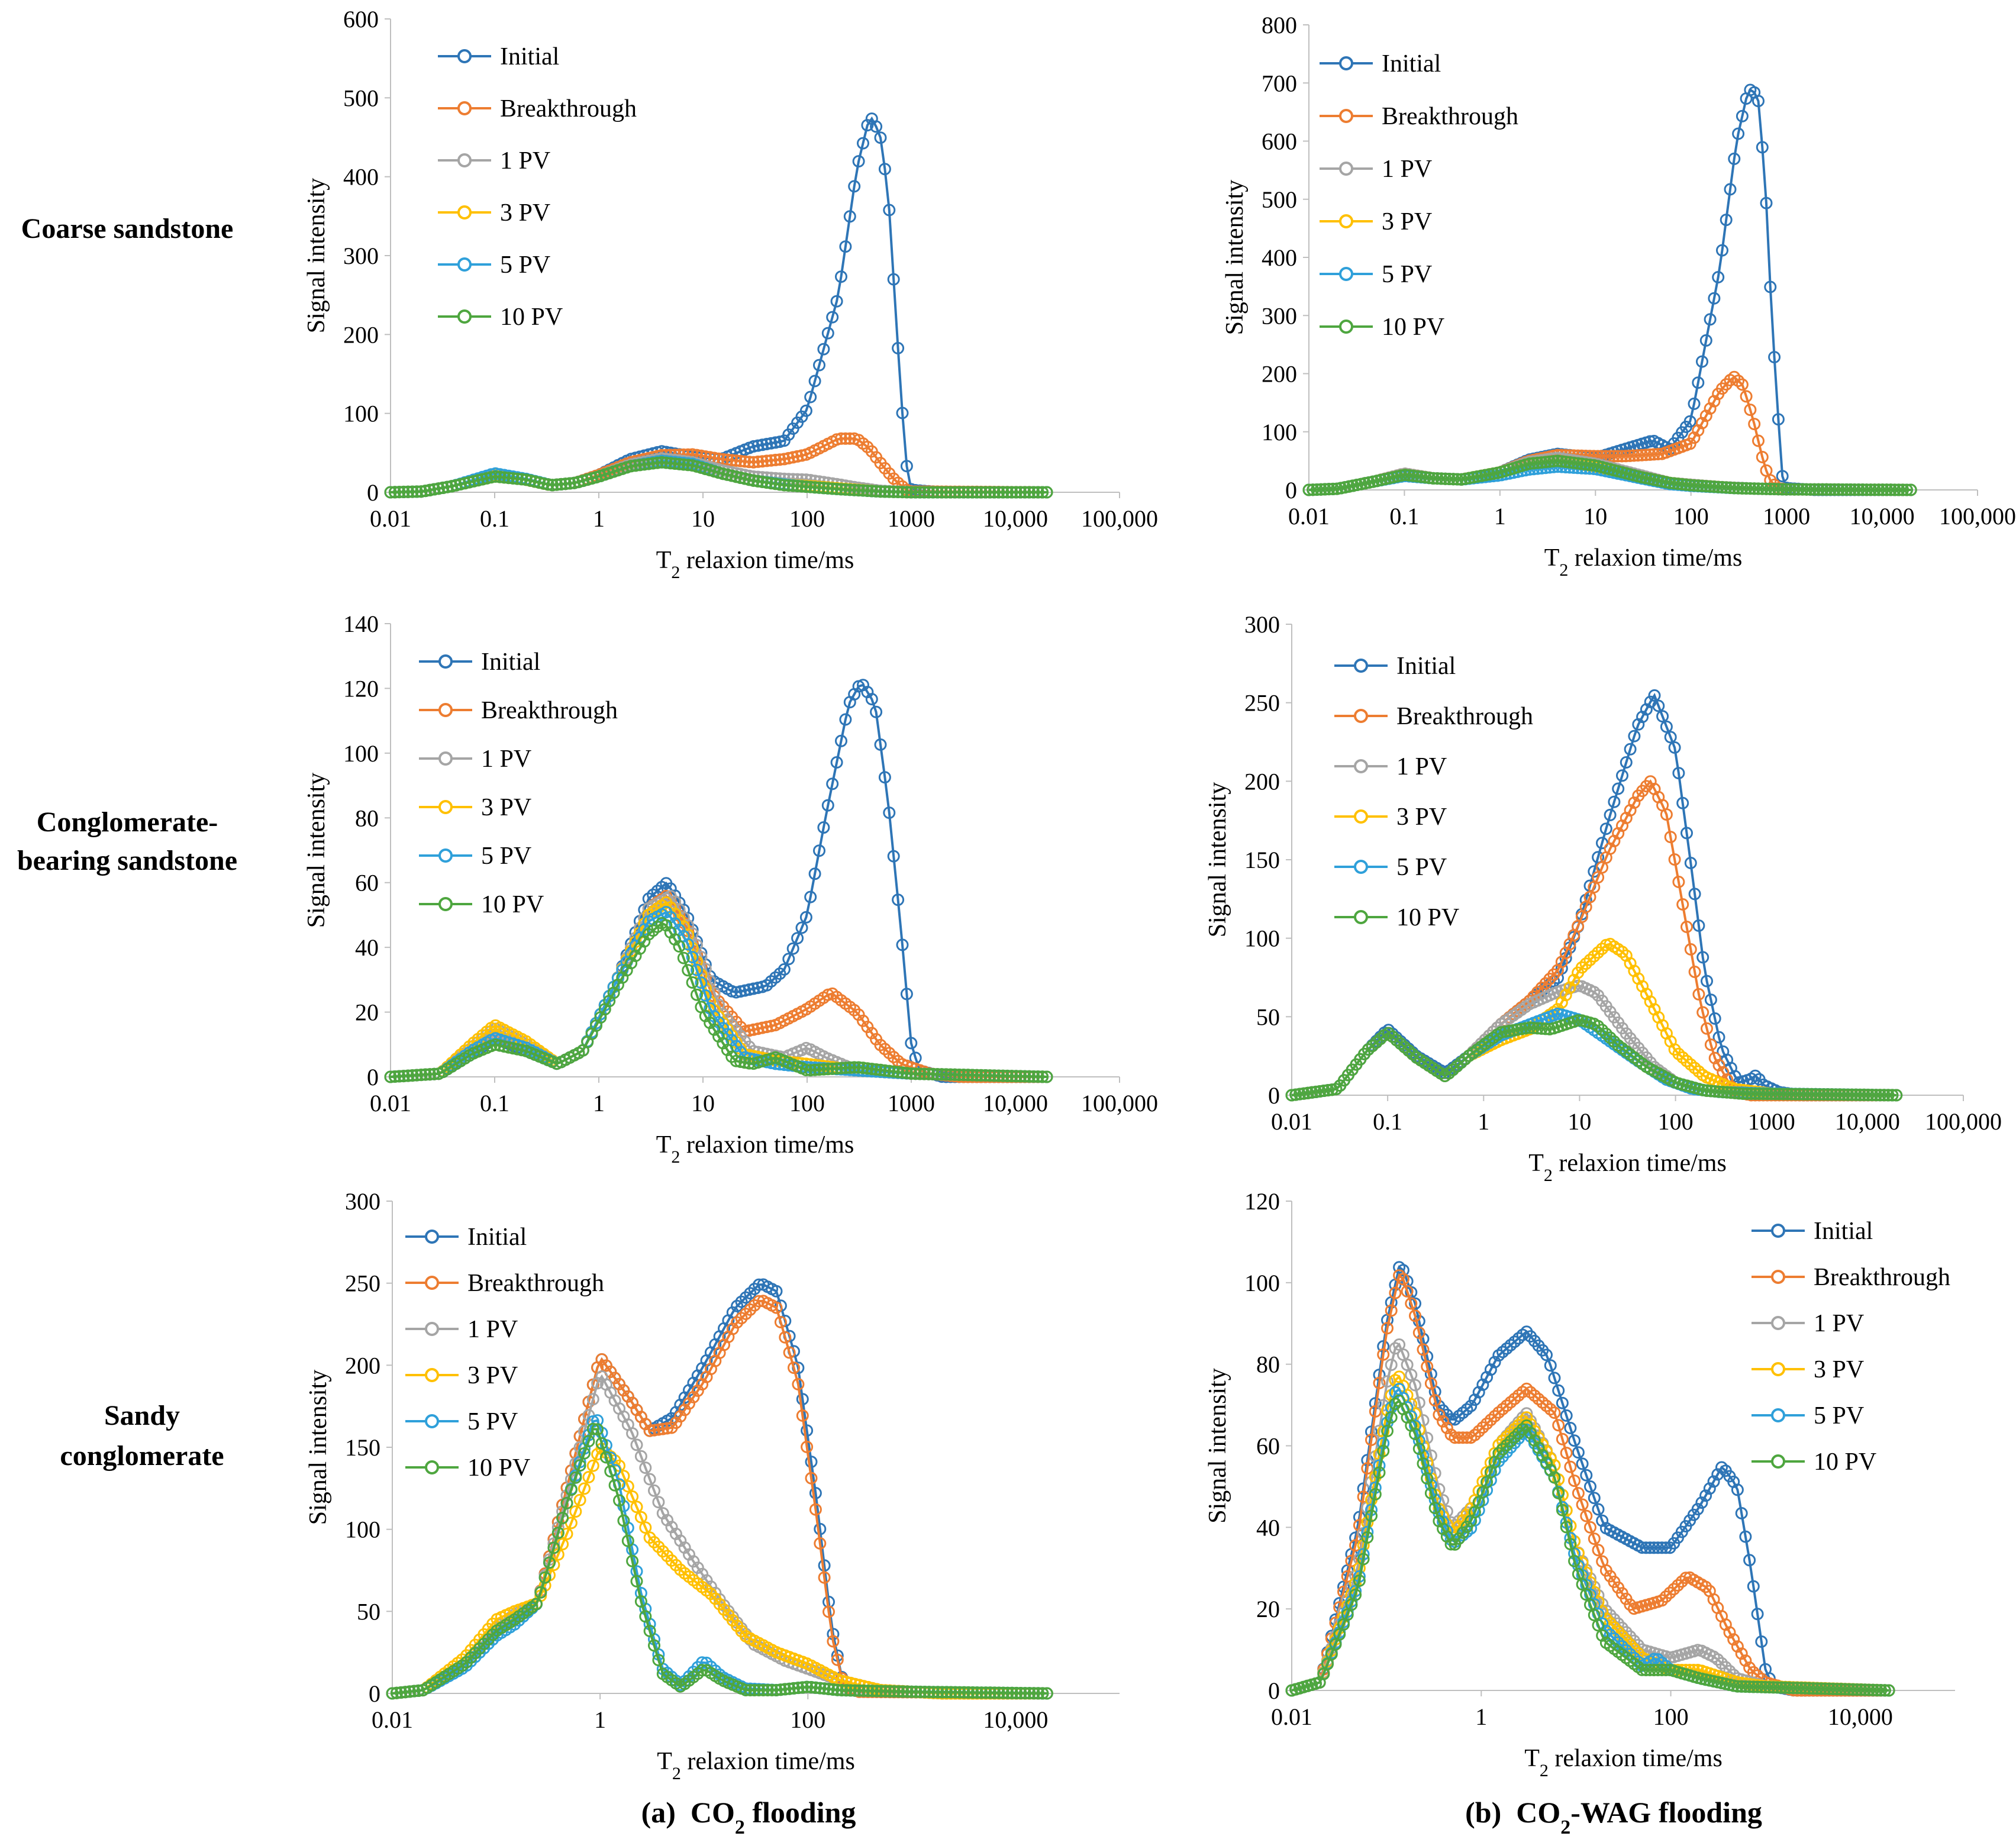 The height and width of the screenshot is (1836, 2016). Describe the element at coordinates (1119, 518) in the screenshot. I see `x-tick-label: 100,000` at that location.